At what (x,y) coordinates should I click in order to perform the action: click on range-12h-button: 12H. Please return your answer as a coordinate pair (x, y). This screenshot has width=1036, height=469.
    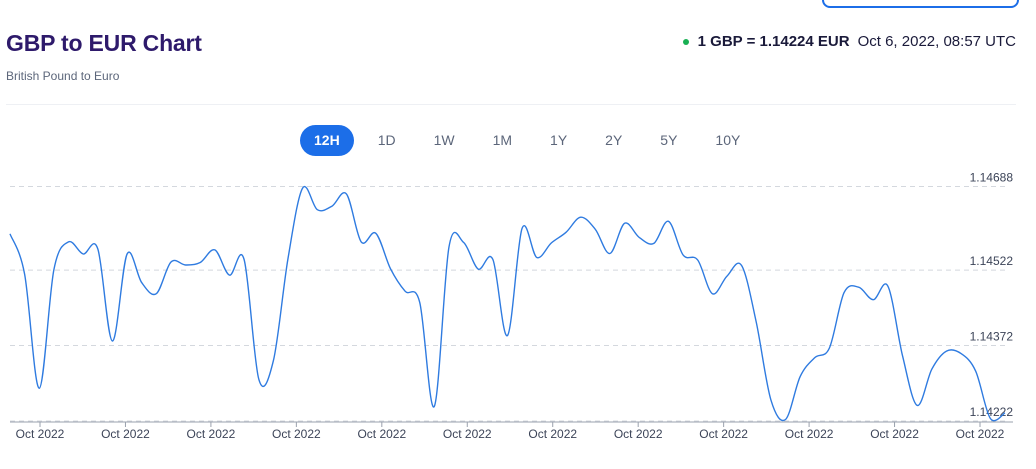
    Looking at the image, I should click on (327, 140).